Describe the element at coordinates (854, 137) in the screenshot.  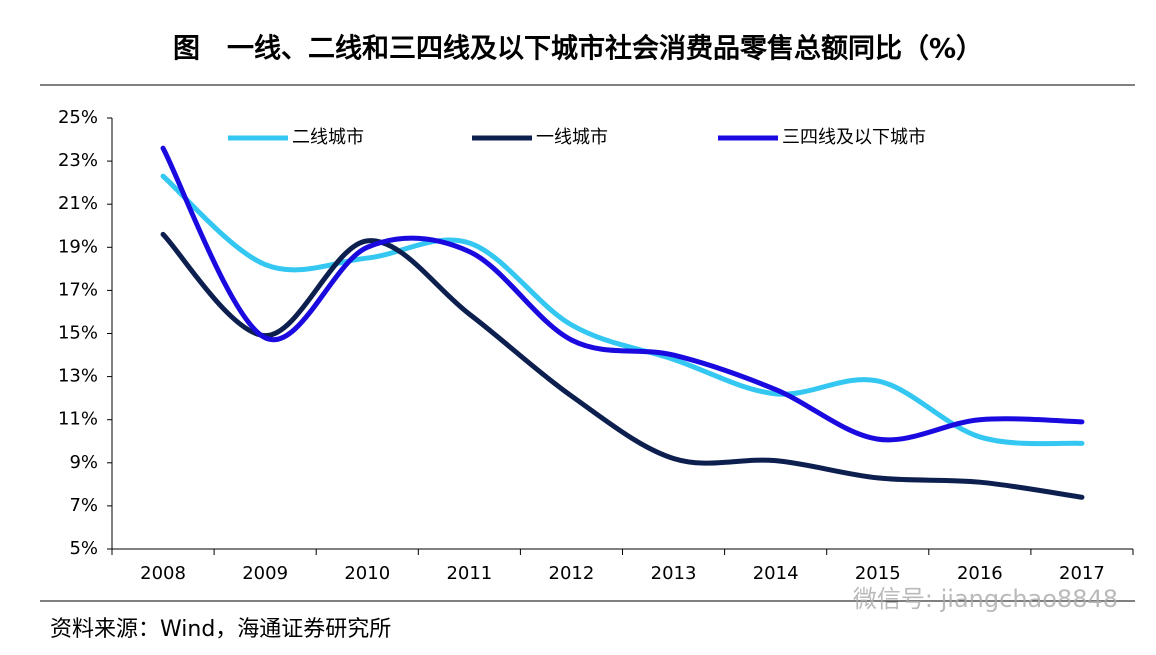
I see `legend-label: 三四线及以下城市` at that location.